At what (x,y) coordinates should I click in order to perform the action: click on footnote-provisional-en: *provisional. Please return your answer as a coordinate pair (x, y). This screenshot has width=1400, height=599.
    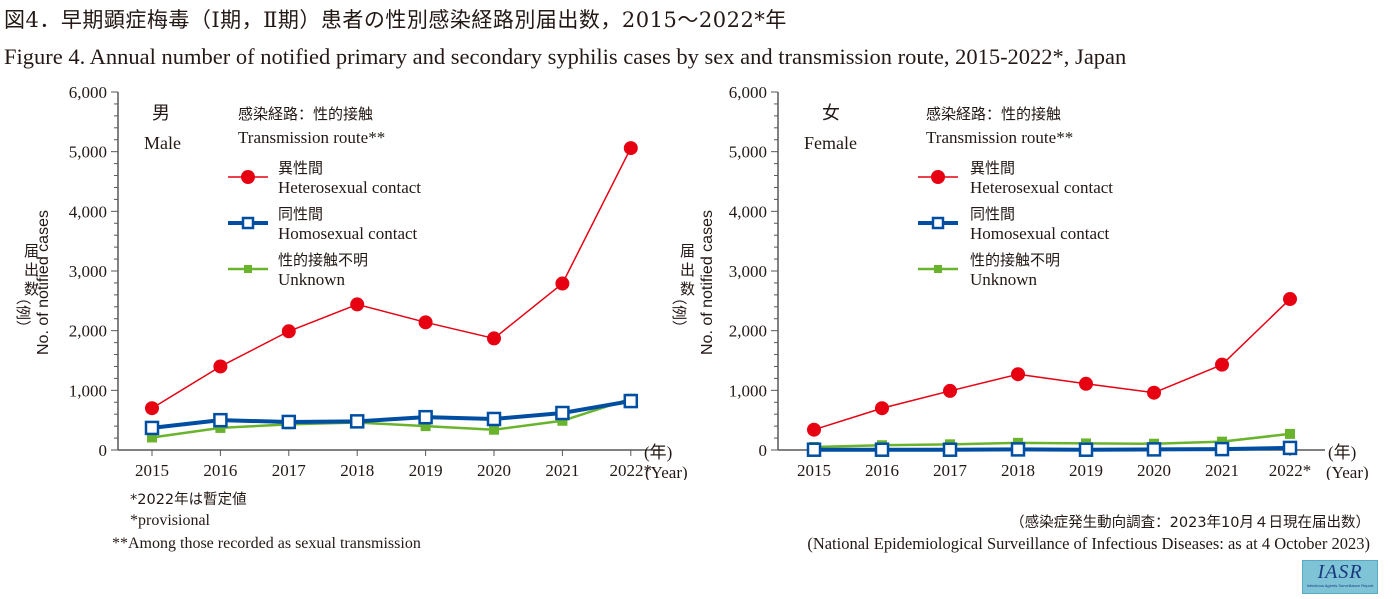
    Looking at the image, I should click on (170, 520).